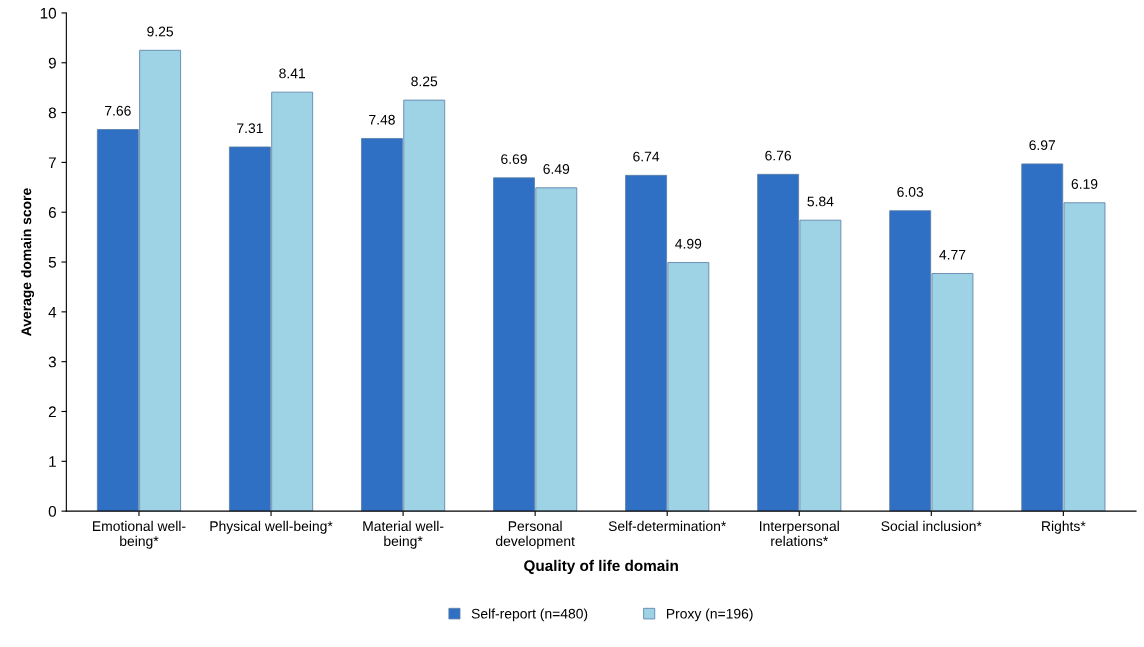  Describe the element at coordinates (1084, 184) in the screenshot. I see `data-label: 6.19` at that location.